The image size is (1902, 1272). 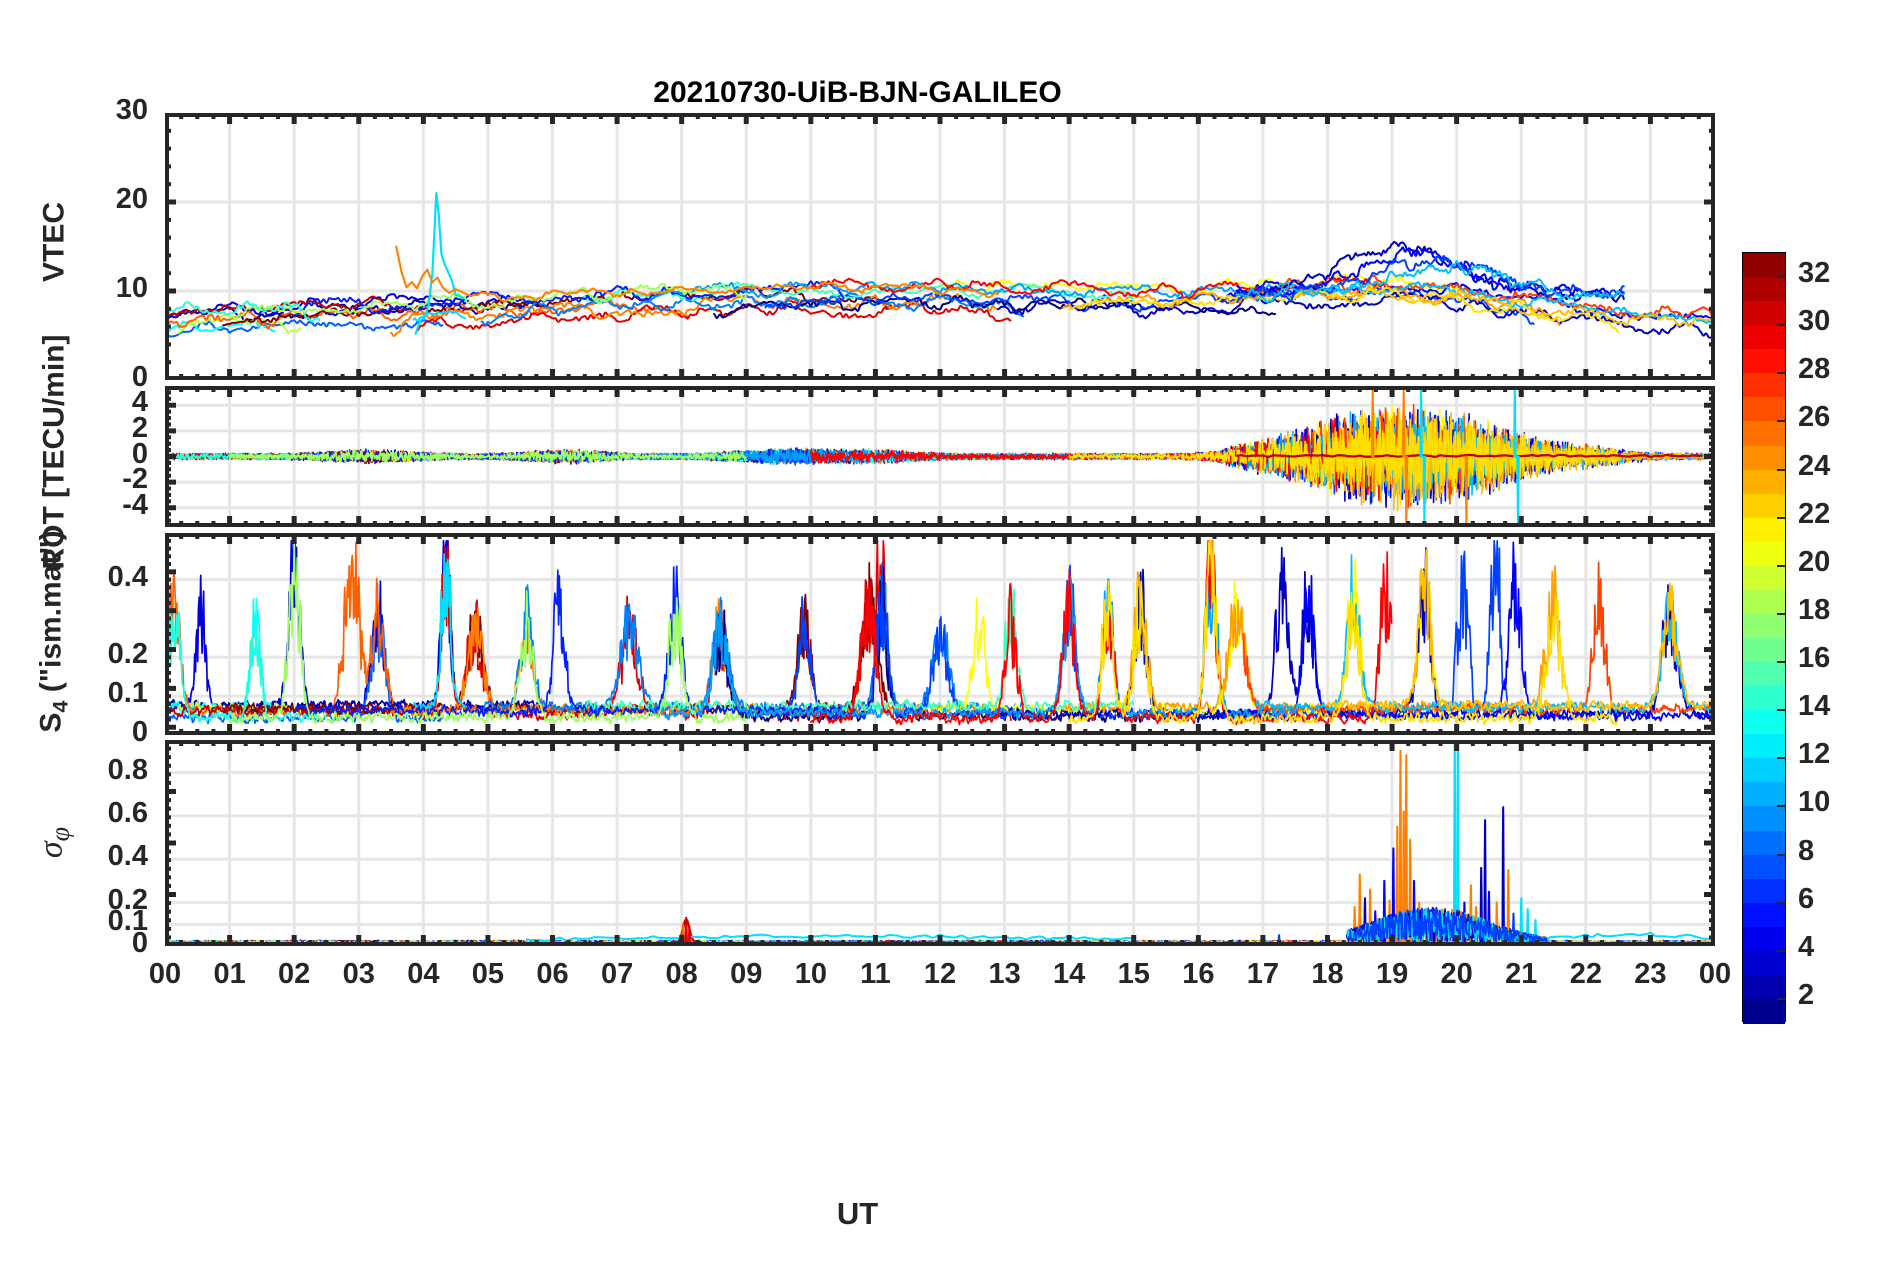 I want to click on y-tick-label-rot: 0, so click(x=139, y=453).